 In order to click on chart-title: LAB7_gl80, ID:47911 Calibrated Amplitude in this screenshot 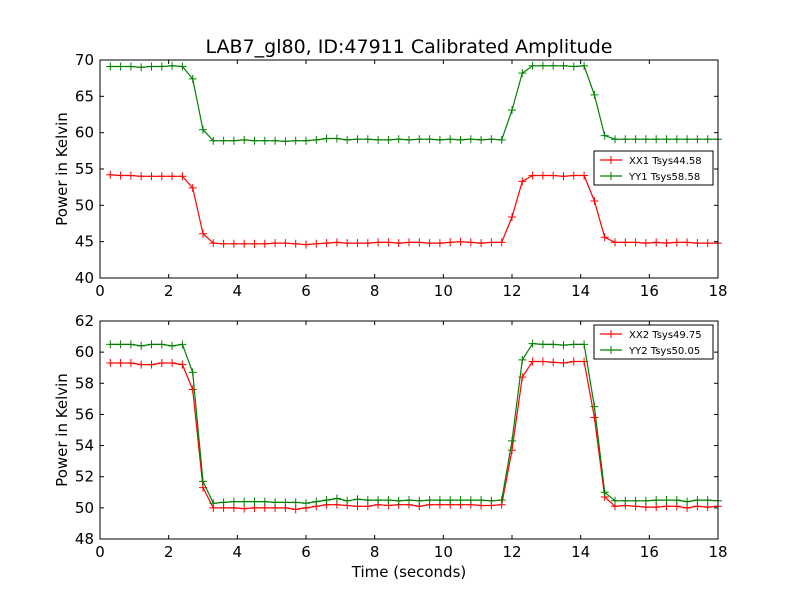, I will do `click(409, 47)`.